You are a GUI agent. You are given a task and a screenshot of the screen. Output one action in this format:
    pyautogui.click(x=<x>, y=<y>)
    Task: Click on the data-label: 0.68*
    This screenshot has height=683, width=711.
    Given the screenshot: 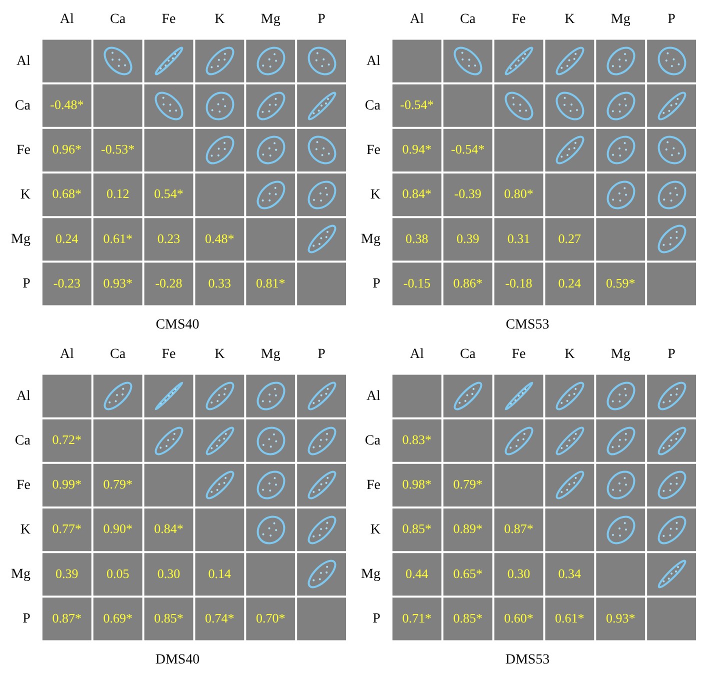 What is the action you would take?
    pyautogui.click(x=67, y=194)
    